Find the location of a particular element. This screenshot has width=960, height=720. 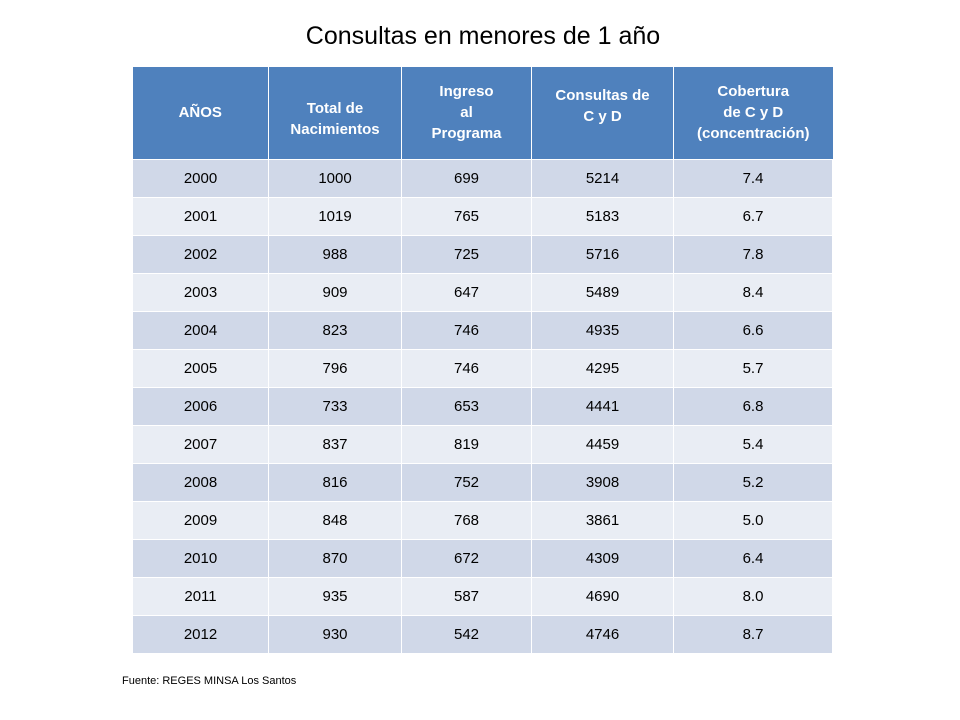

cell-total-nacimientos: 796 is located at coordinates (335, 368).